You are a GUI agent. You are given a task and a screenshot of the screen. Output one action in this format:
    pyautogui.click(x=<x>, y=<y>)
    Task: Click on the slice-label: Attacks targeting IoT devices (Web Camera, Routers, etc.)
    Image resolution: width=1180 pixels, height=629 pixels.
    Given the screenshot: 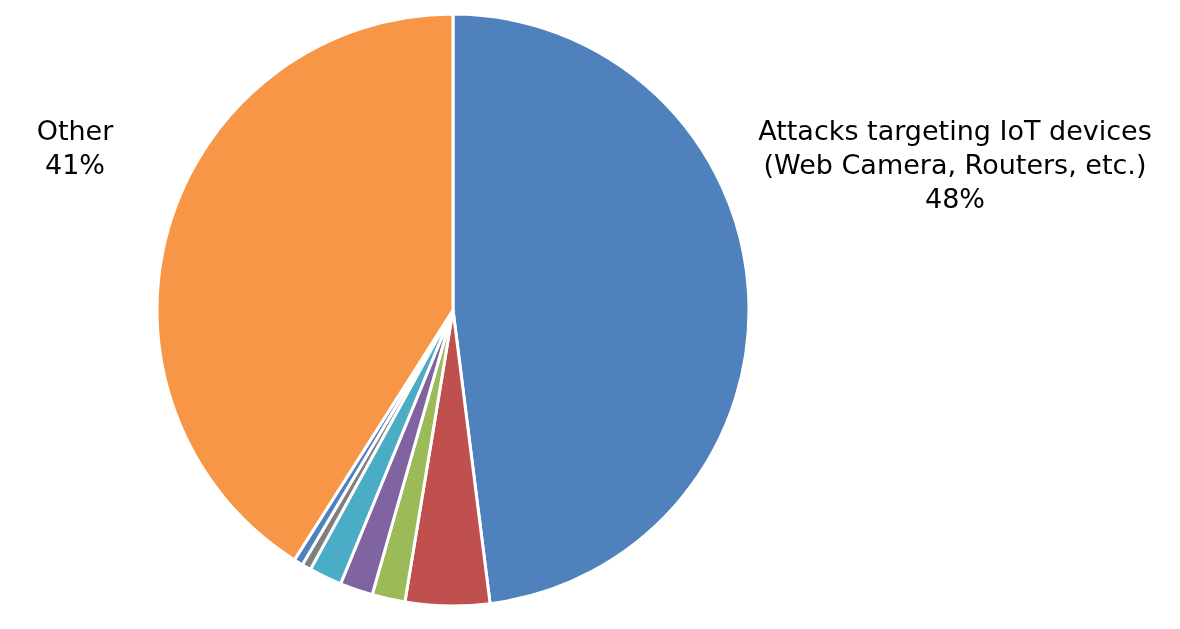 What is the action you would take?
    pyautogui.click(x=955, y=148)
    